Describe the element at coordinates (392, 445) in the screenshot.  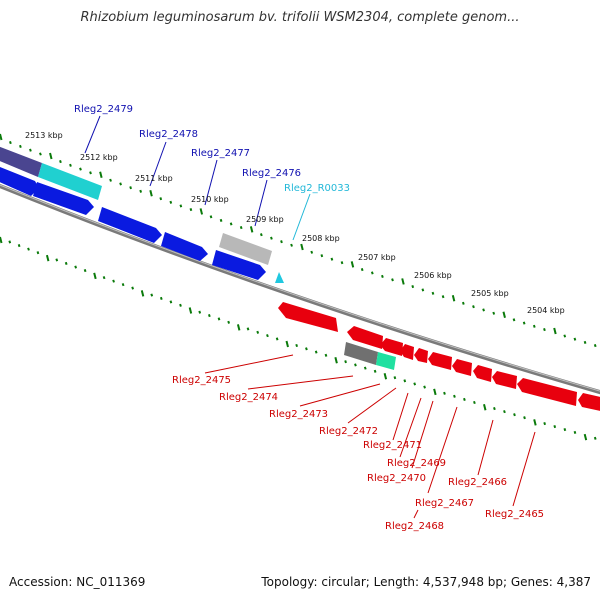
I see `gene-label: Rleg2_2471` at that location.